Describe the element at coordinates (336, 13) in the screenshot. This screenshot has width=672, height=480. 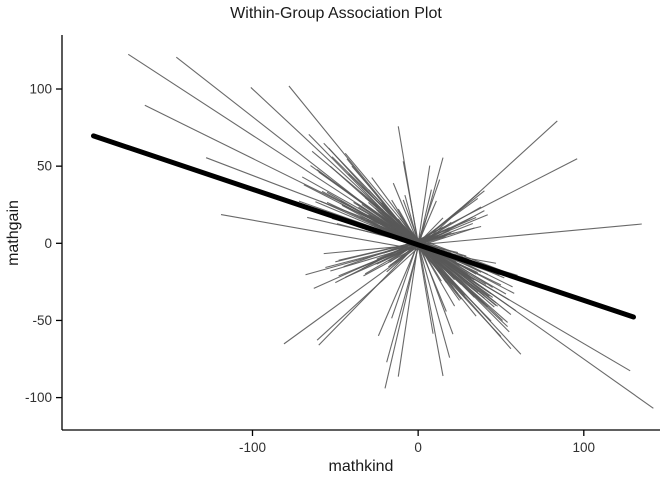
I see `chart-title: Within-Group Association Plot` at that location.